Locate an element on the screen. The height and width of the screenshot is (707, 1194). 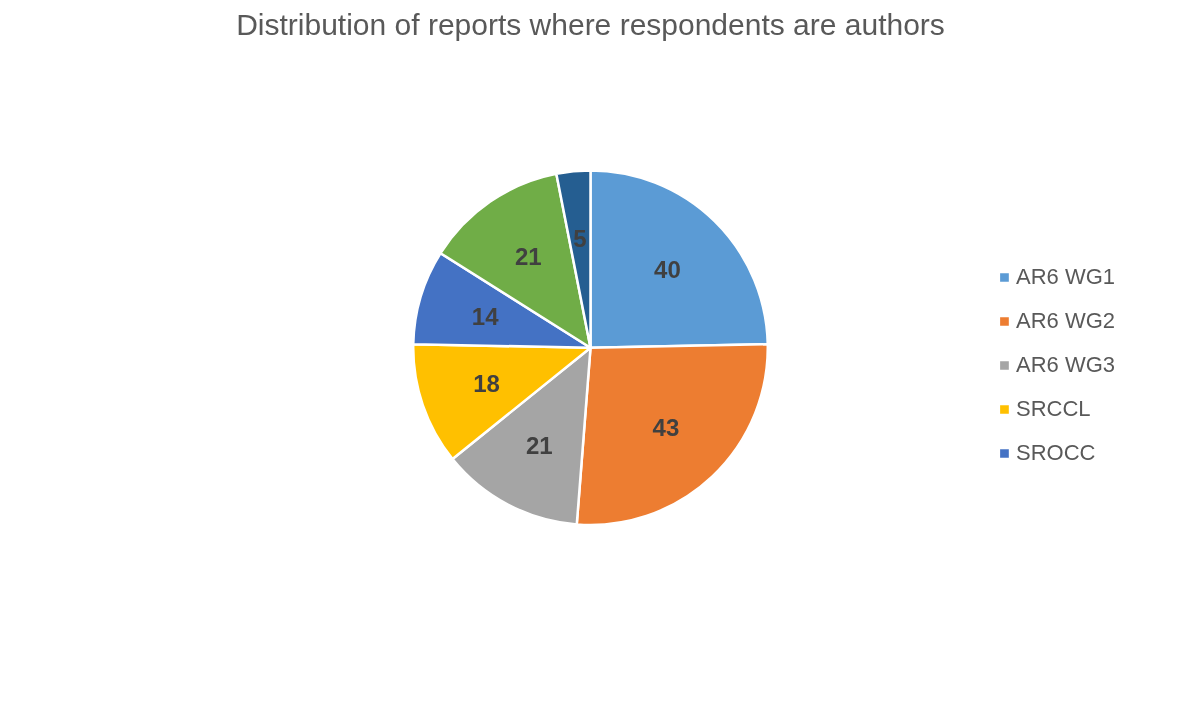
legend-label: AR6 WG1 is located at coordinates (1065, 277).